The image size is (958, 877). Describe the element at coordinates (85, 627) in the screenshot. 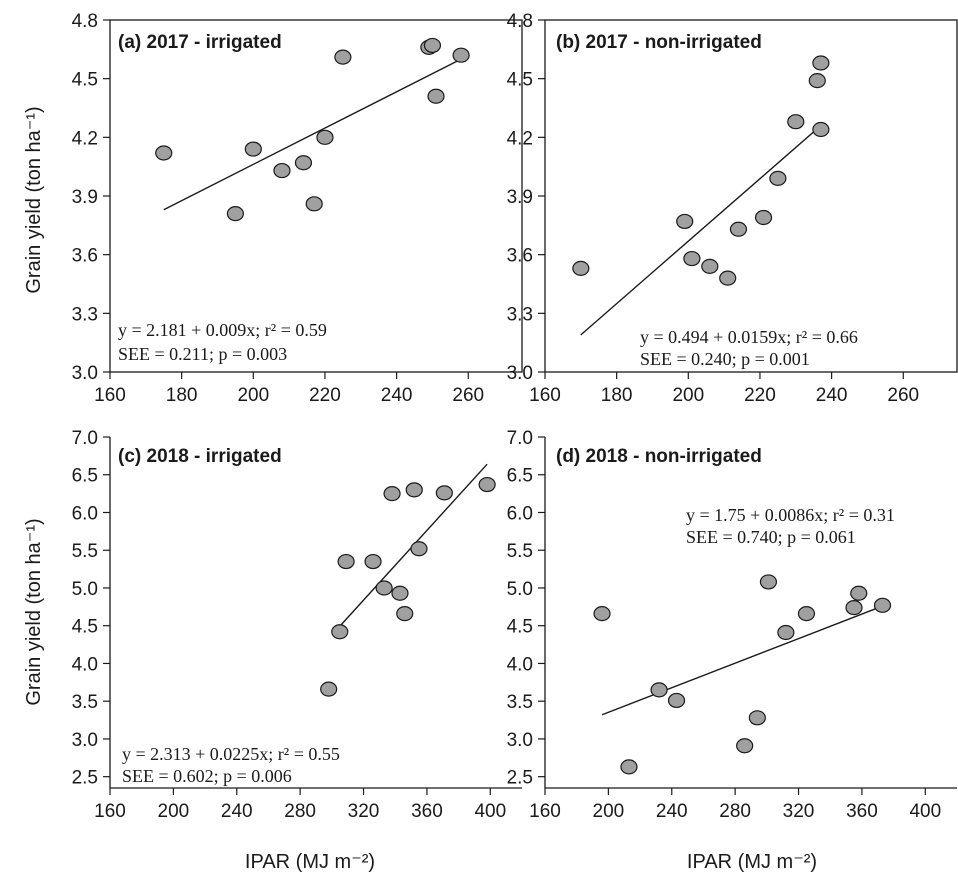

I see `y-tick-label-c-4.5: 4.5` at that location.